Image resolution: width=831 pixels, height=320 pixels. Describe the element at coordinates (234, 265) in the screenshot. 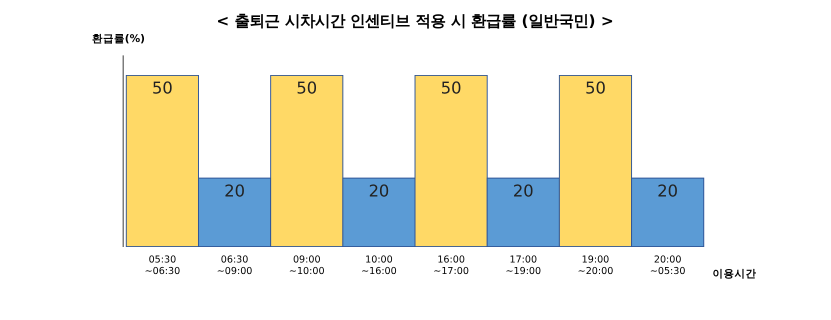

I see `x-tick-label: 06:30 ~09:00` at that location.